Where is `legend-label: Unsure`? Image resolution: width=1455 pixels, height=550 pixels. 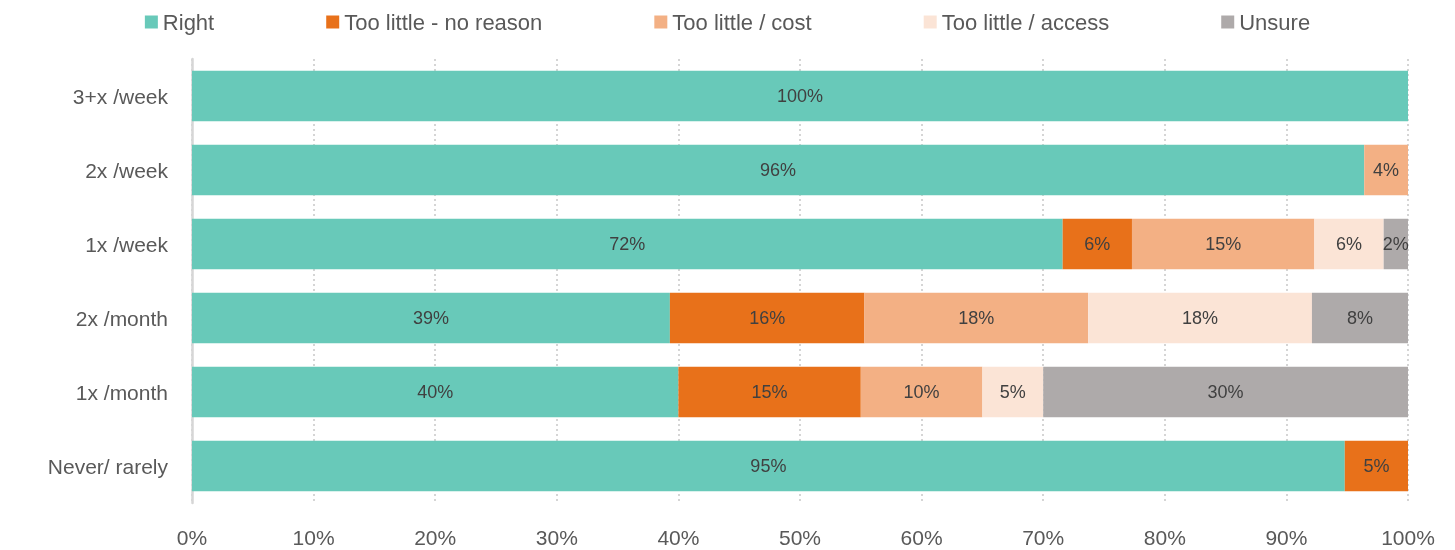 legend-label: Unsure is located at coordinates (1275, 22).